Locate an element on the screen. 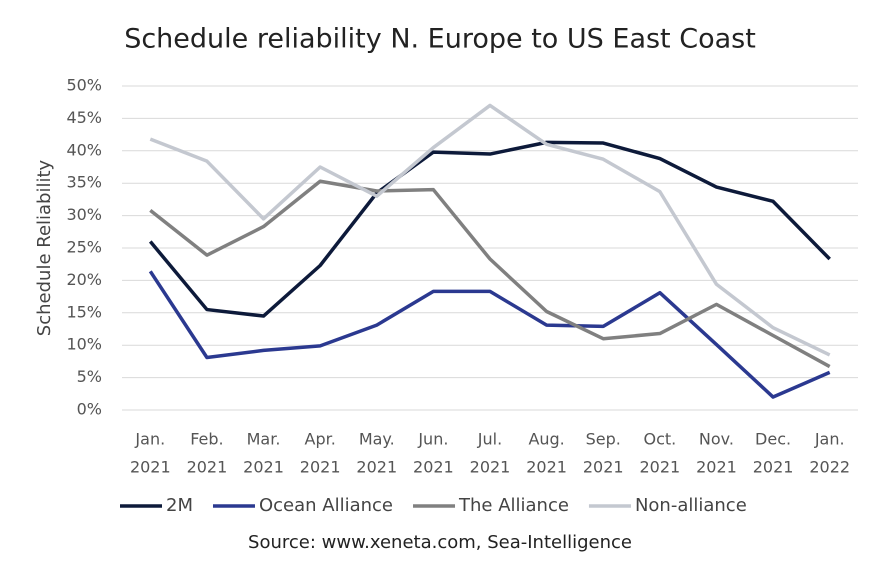 The height and width of the screenshot is (566, 883). y-tick-label: 25% is located at coordinates (84, 247).